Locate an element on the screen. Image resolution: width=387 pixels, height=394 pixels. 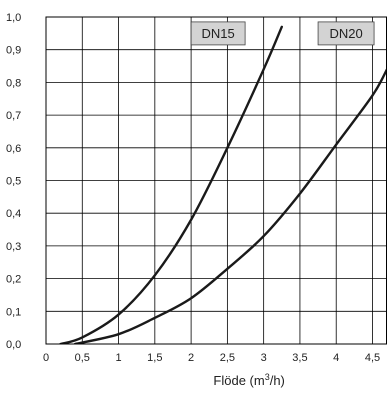
curve-label-dn15: DN15 is located at coordinates (218, 33).